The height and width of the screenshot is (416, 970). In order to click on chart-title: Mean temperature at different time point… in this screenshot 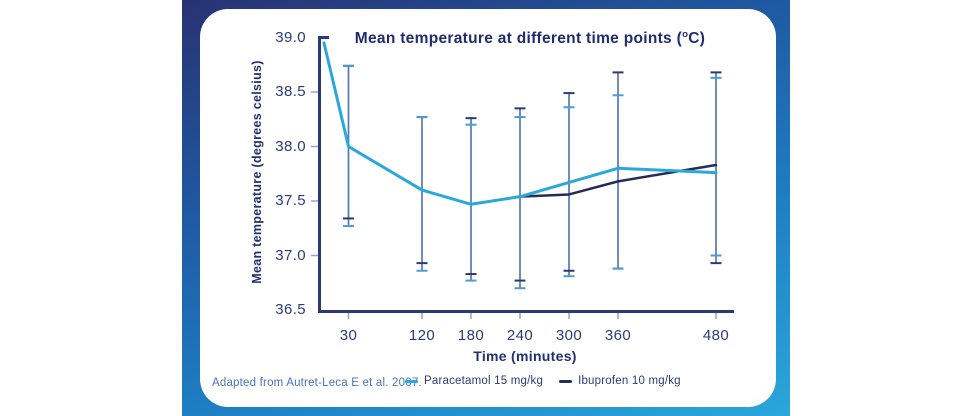, I will do `click(530, 38)`.